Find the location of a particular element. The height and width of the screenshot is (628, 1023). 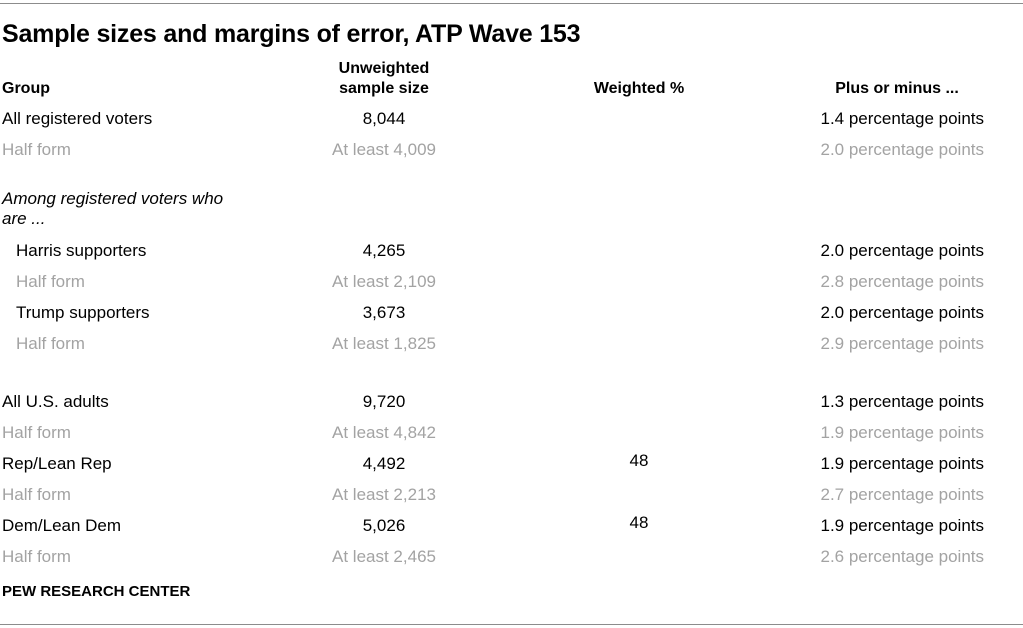

row-sample-size: 5,026 is located at coordinates (384, 525).